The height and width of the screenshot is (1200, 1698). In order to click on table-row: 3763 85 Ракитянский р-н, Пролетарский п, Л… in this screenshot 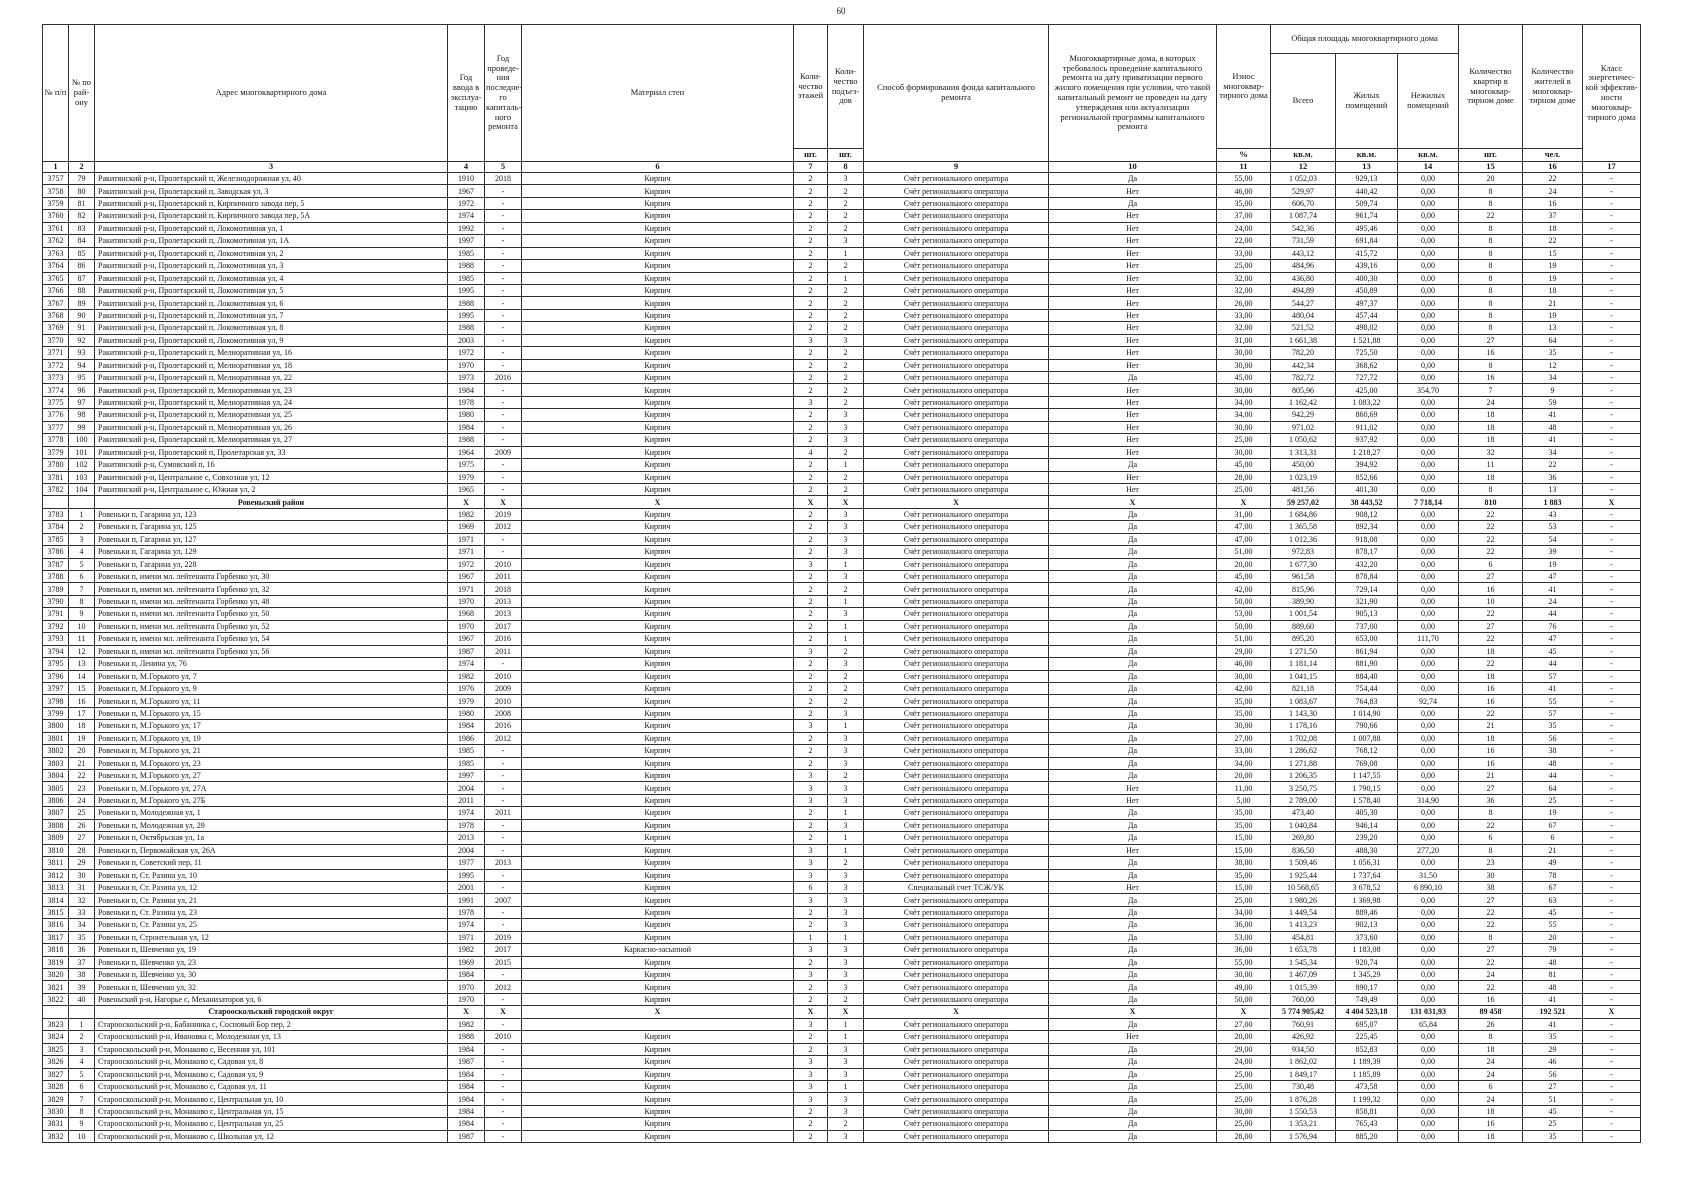, I will do `click(841, 253)`.